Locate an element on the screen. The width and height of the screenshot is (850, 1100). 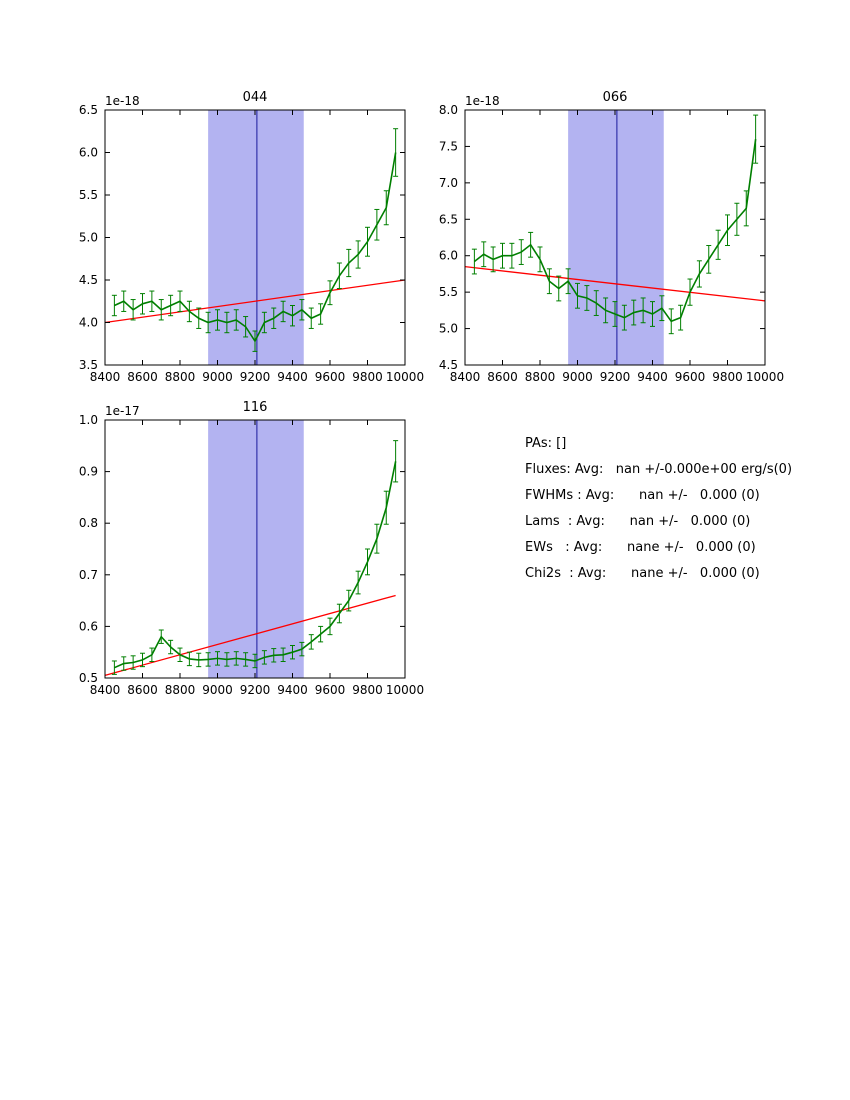
svg-text: 1e-17 is located at coordinates (122, 411).